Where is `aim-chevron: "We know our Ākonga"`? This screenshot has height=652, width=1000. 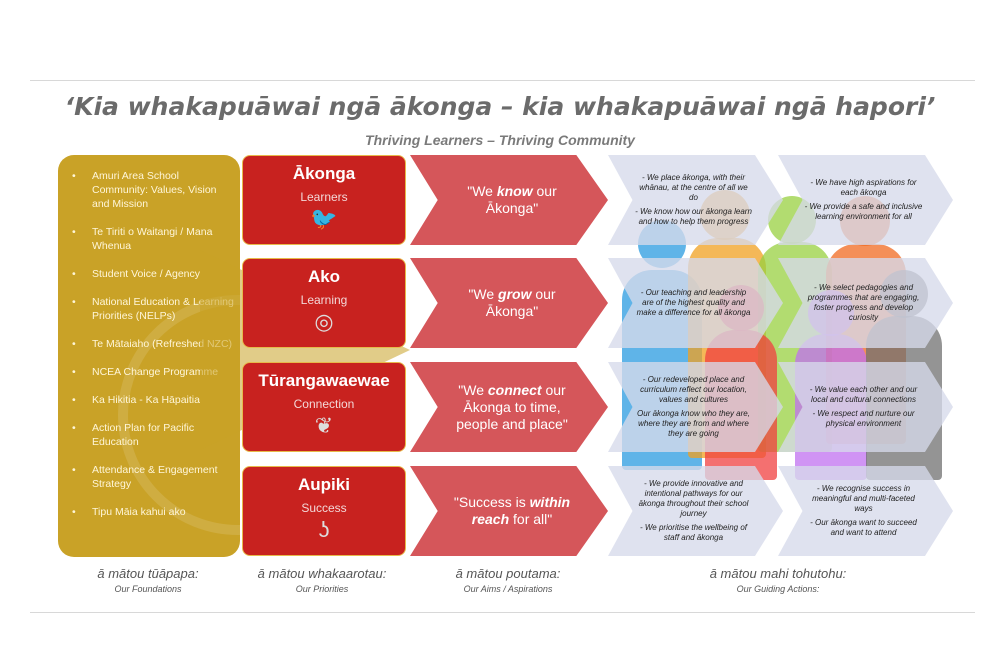 aim-chevron: "We know our Ākonga" is located at coordinates (509, 200).